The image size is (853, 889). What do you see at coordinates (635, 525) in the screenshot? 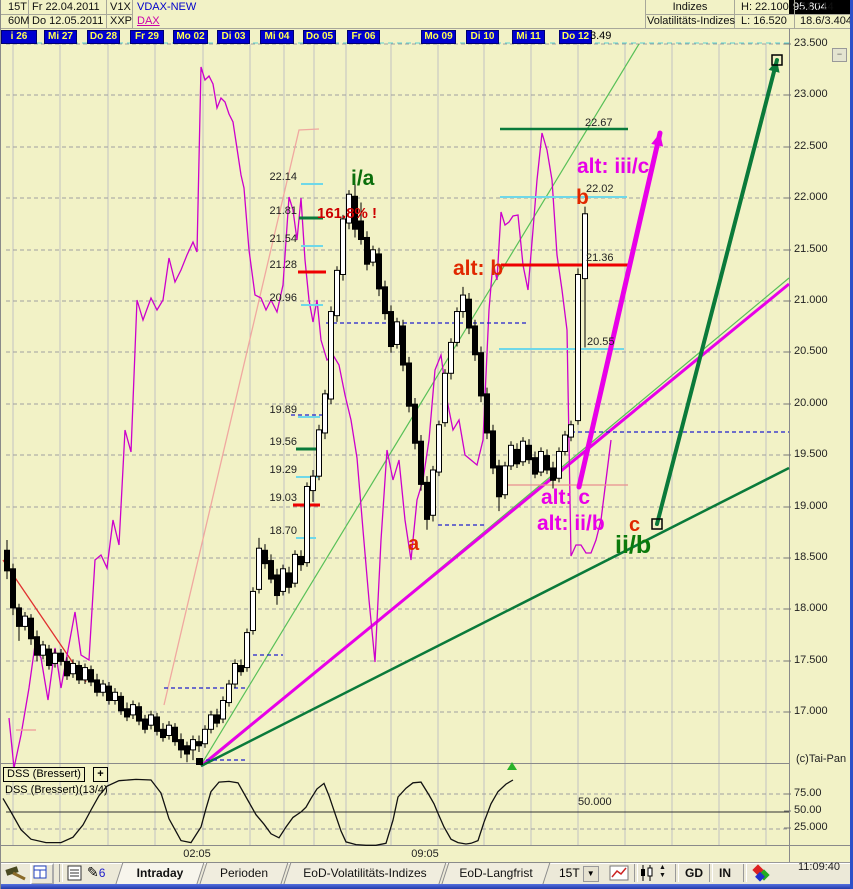
I see `annotation-c: c` at bounding box center [635, 525].